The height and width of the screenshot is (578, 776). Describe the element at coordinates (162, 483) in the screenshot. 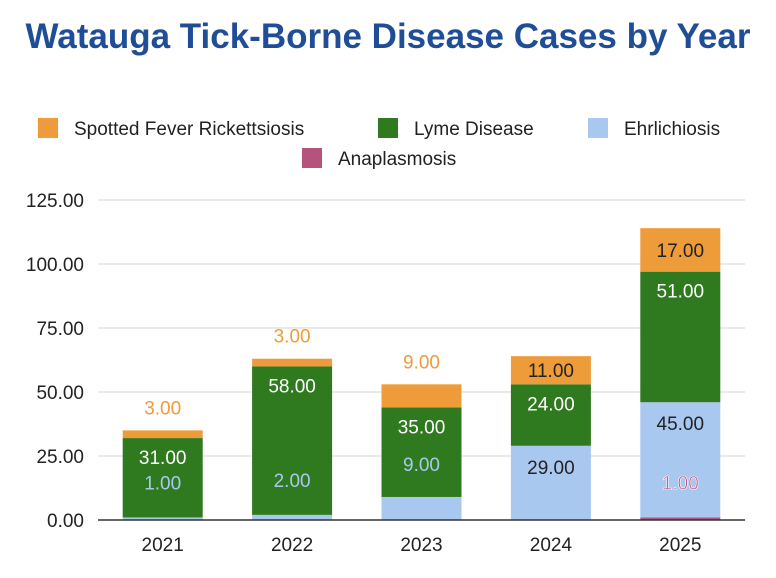

I see `data-label-ehrlichiosis-2021: 1.00` at that location.